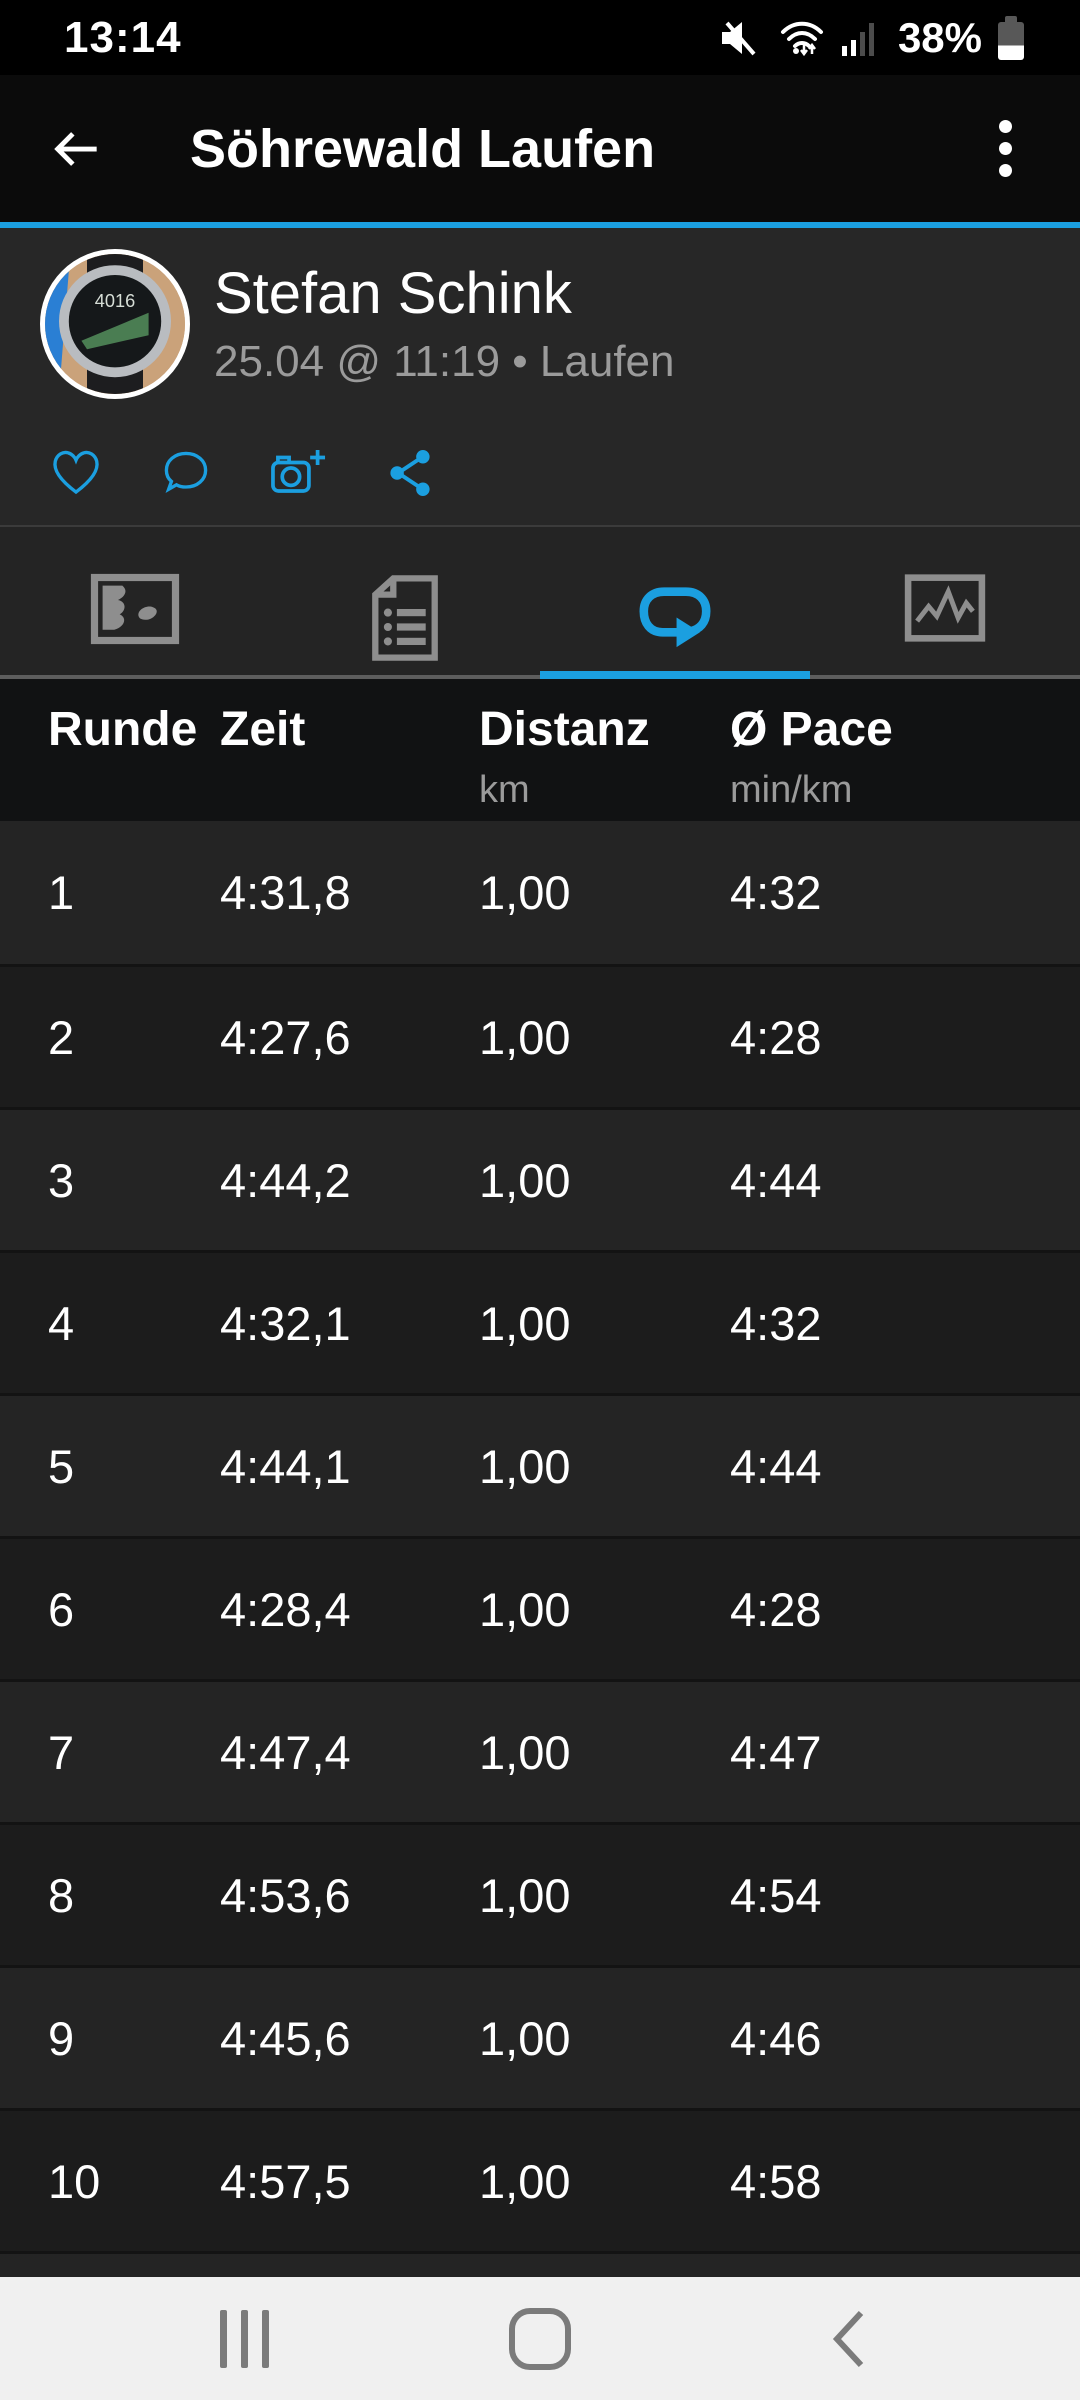 This screenshot has height=2400, width=1080. What do you see at coordinates (115, 301) in the screenshot?
I see `svg-text: 4016` at bounding box center [115, 301].